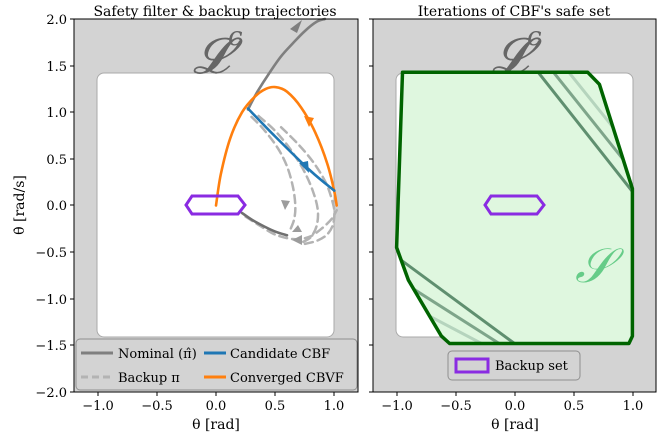  Describe the element at coordinates (534, 37) in the screenshot. I see `right-lc-sup: c` at that location.